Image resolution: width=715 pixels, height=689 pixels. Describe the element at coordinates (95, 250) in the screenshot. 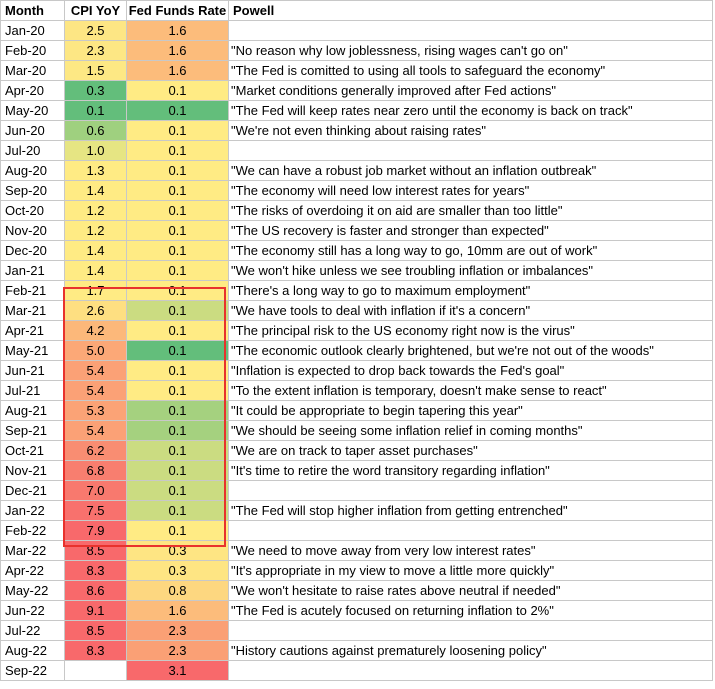

I see `cpi-cell: 1.4` at that location.